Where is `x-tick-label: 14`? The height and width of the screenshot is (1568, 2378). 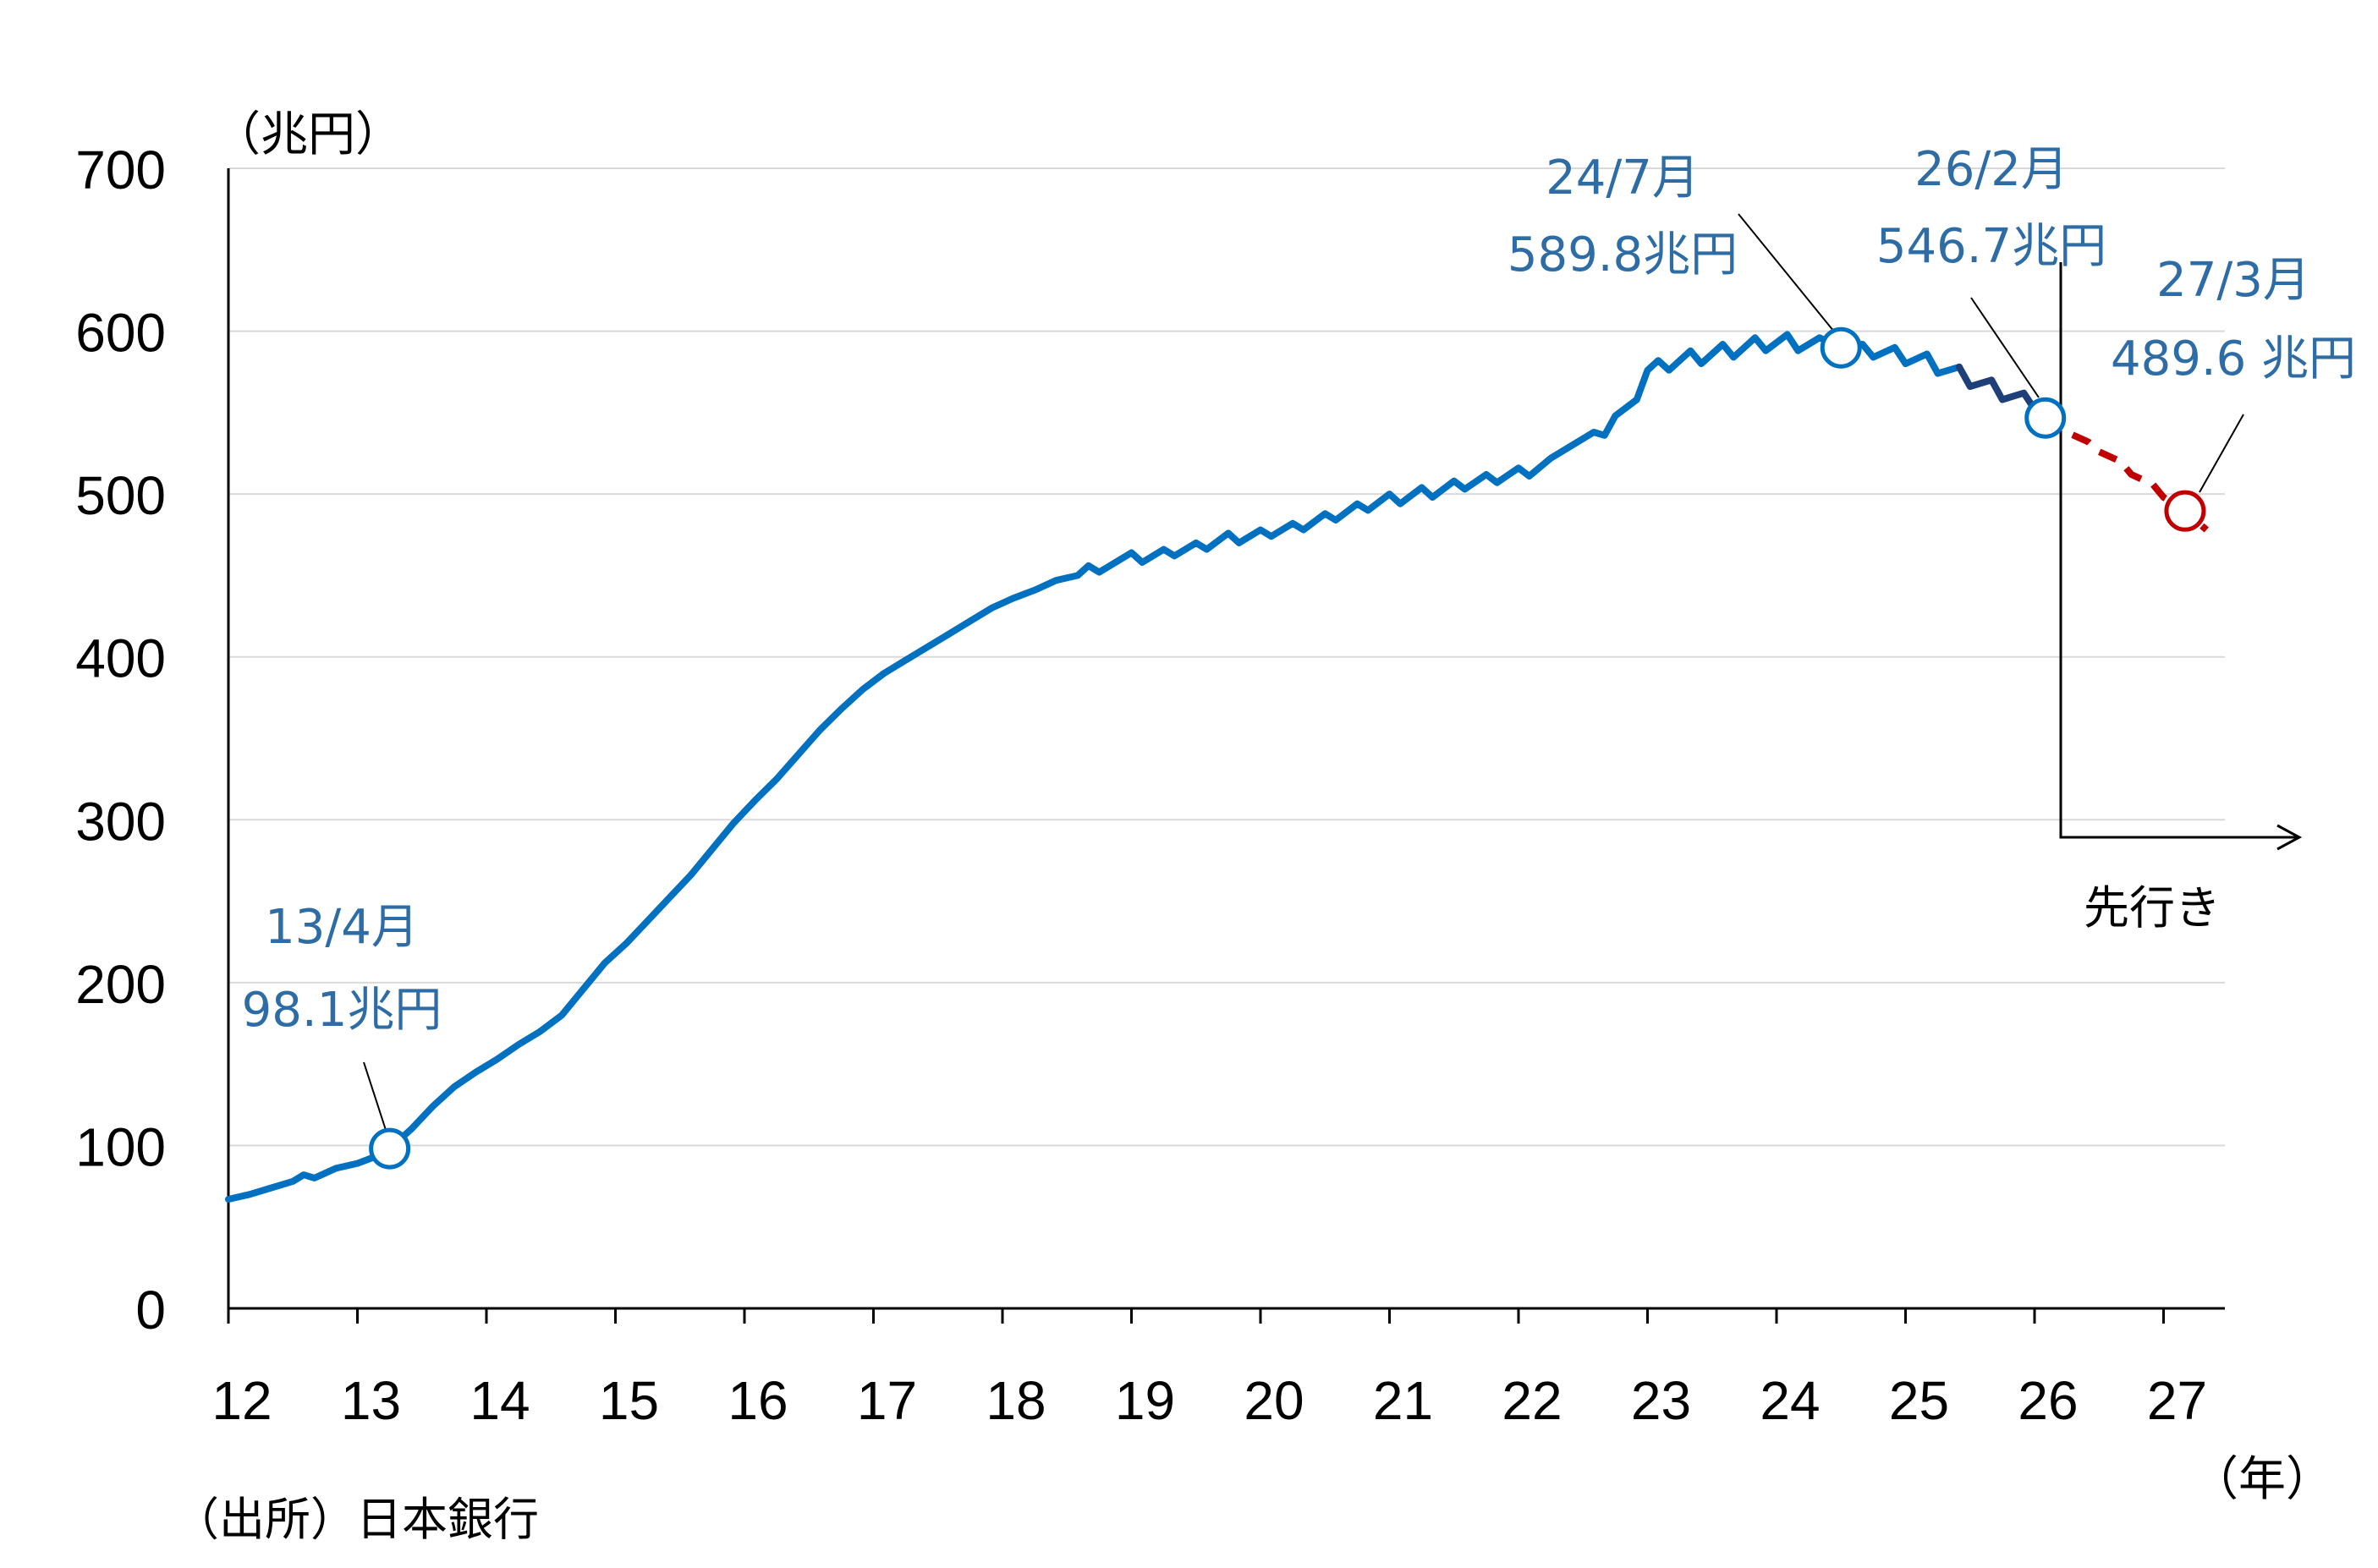 x-tick-label: 14 is located at coordinates (500, 1400).